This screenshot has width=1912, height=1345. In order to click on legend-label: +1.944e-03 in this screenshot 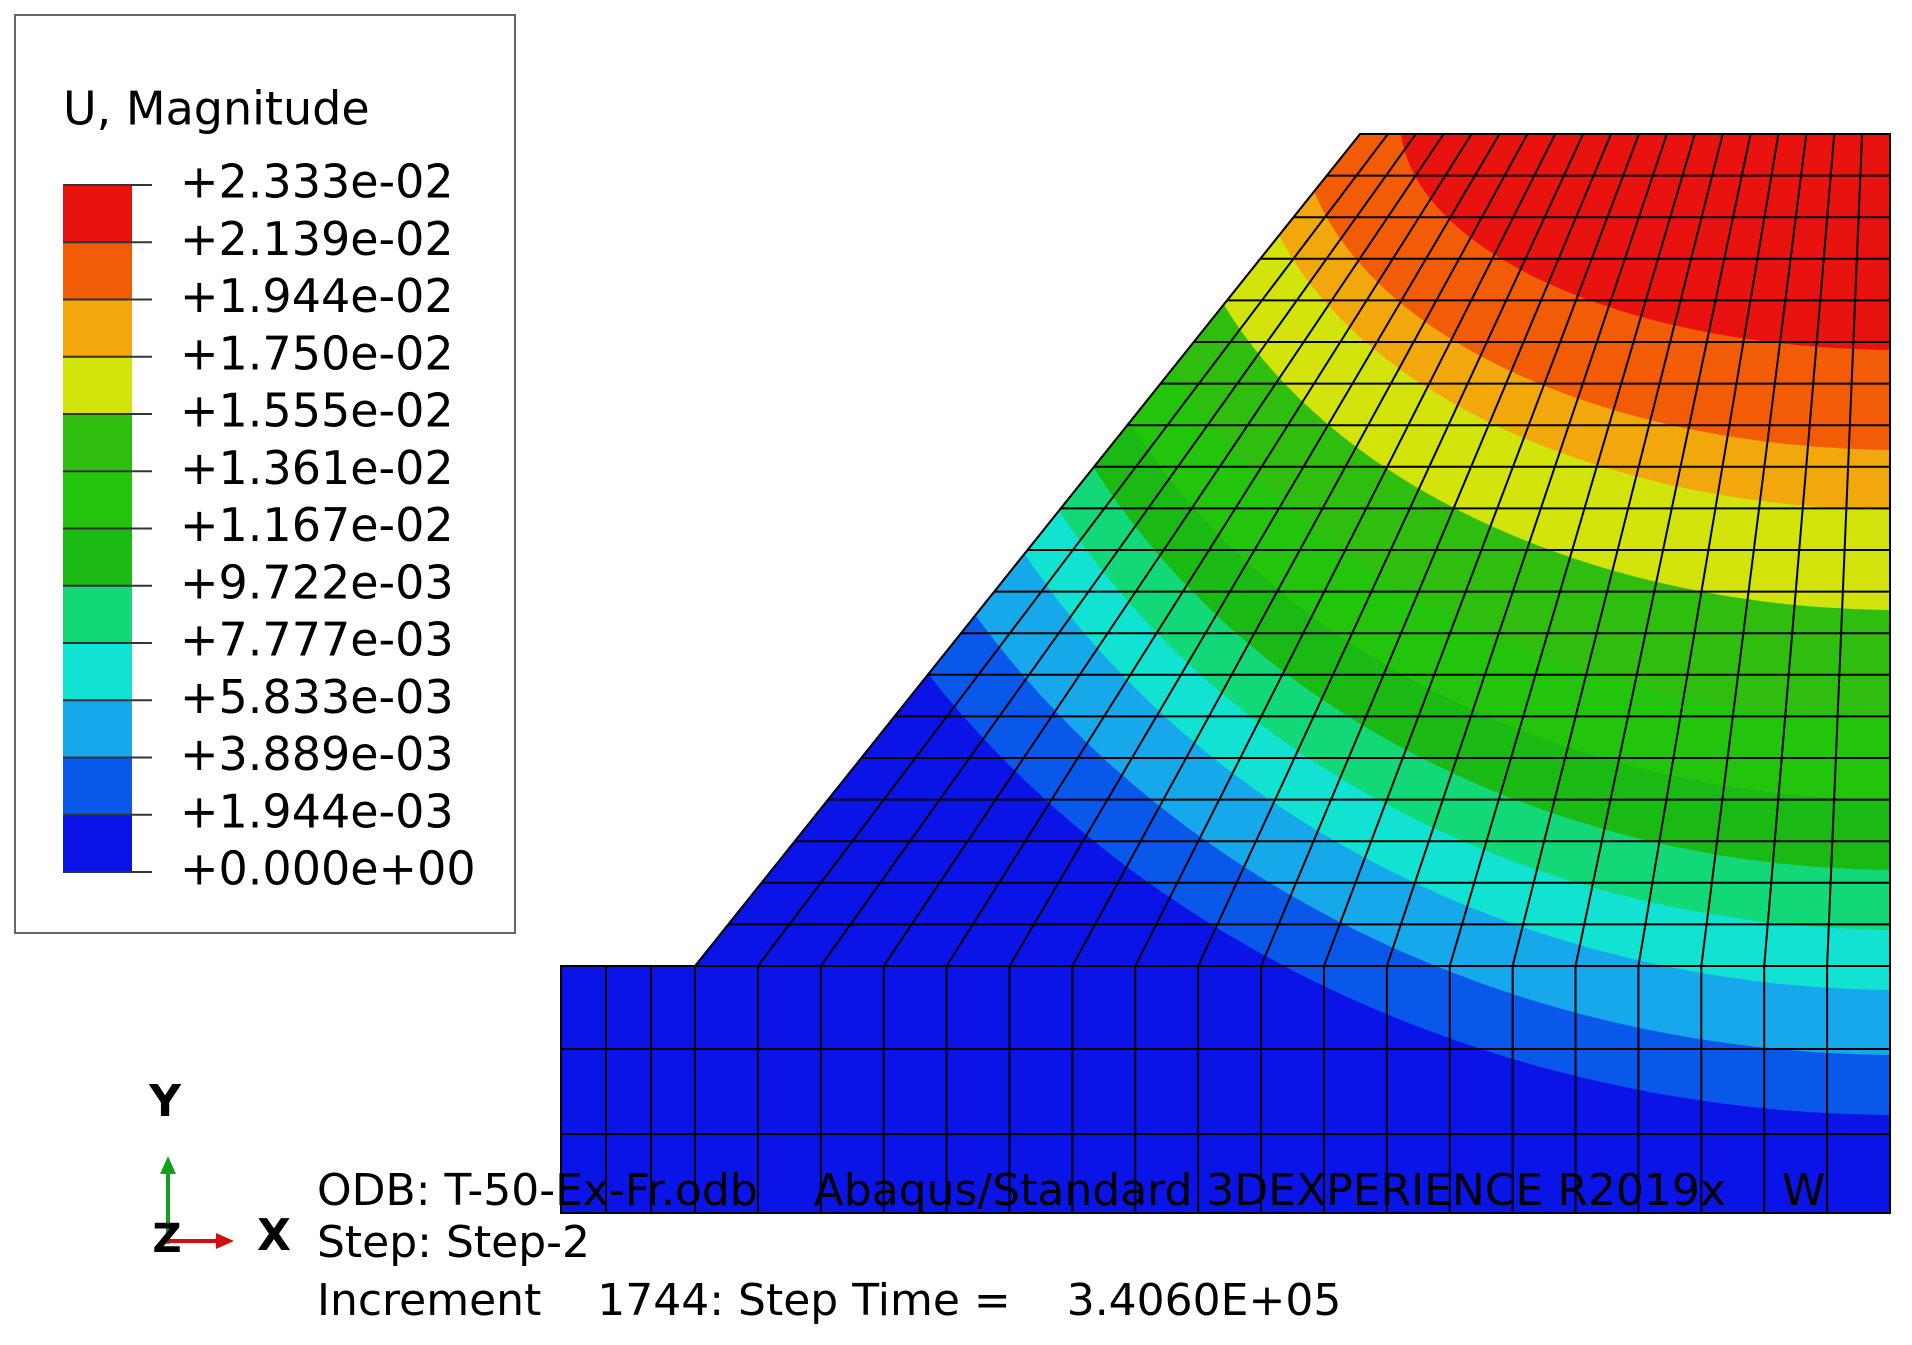, I will do `click(317, 811)`.